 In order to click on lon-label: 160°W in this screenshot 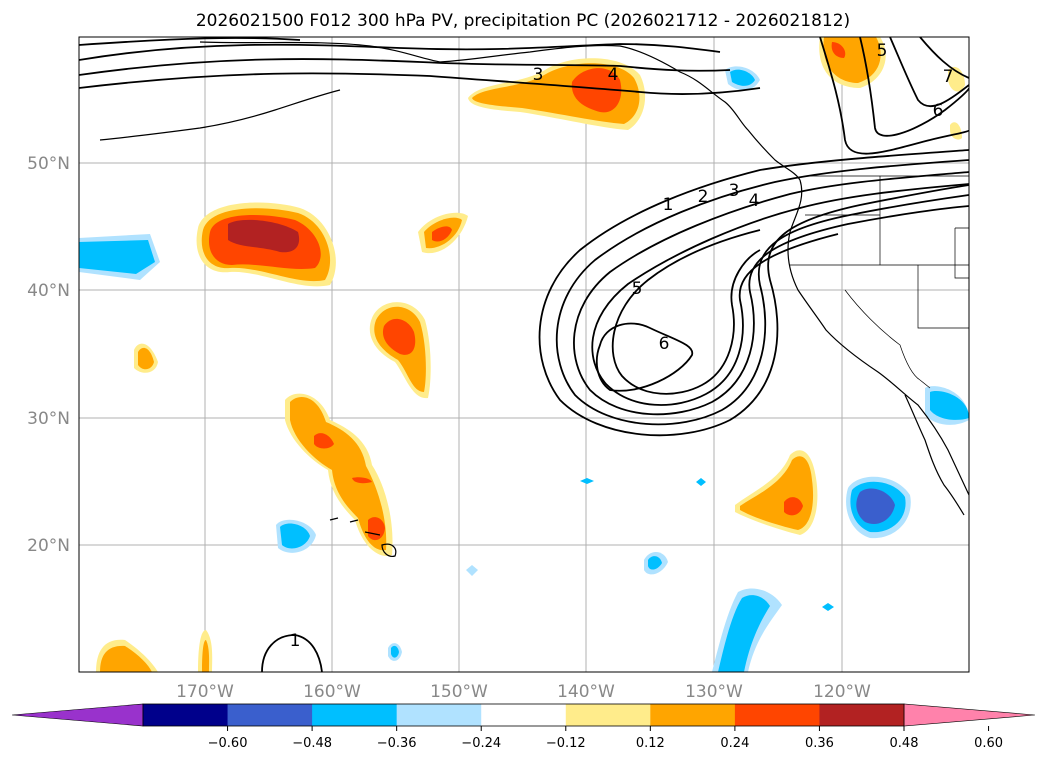, I will do `click(332, 692)`.